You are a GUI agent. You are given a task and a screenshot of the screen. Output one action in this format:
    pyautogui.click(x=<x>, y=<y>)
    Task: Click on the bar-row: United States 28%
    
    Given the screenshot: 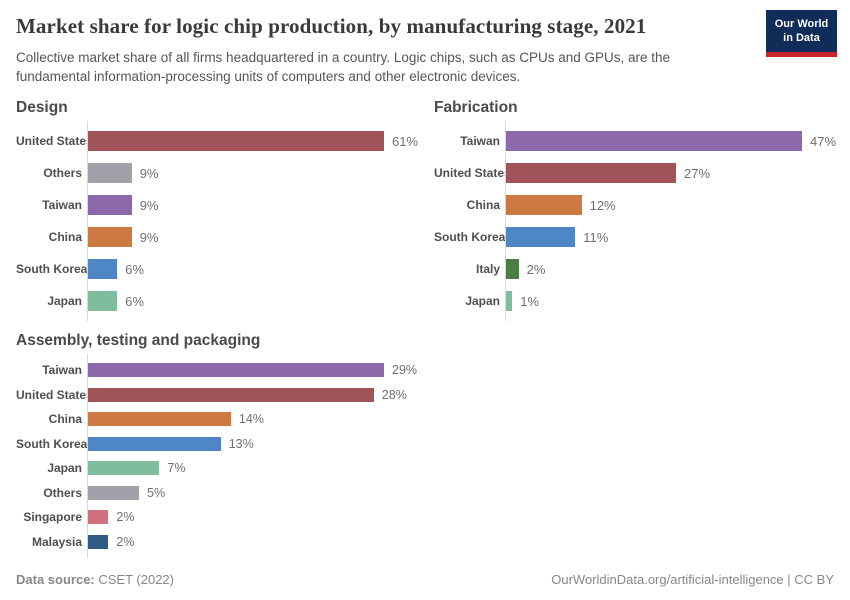 What is the action you would take?
    pyautogui.click(x=218, y=395)
    